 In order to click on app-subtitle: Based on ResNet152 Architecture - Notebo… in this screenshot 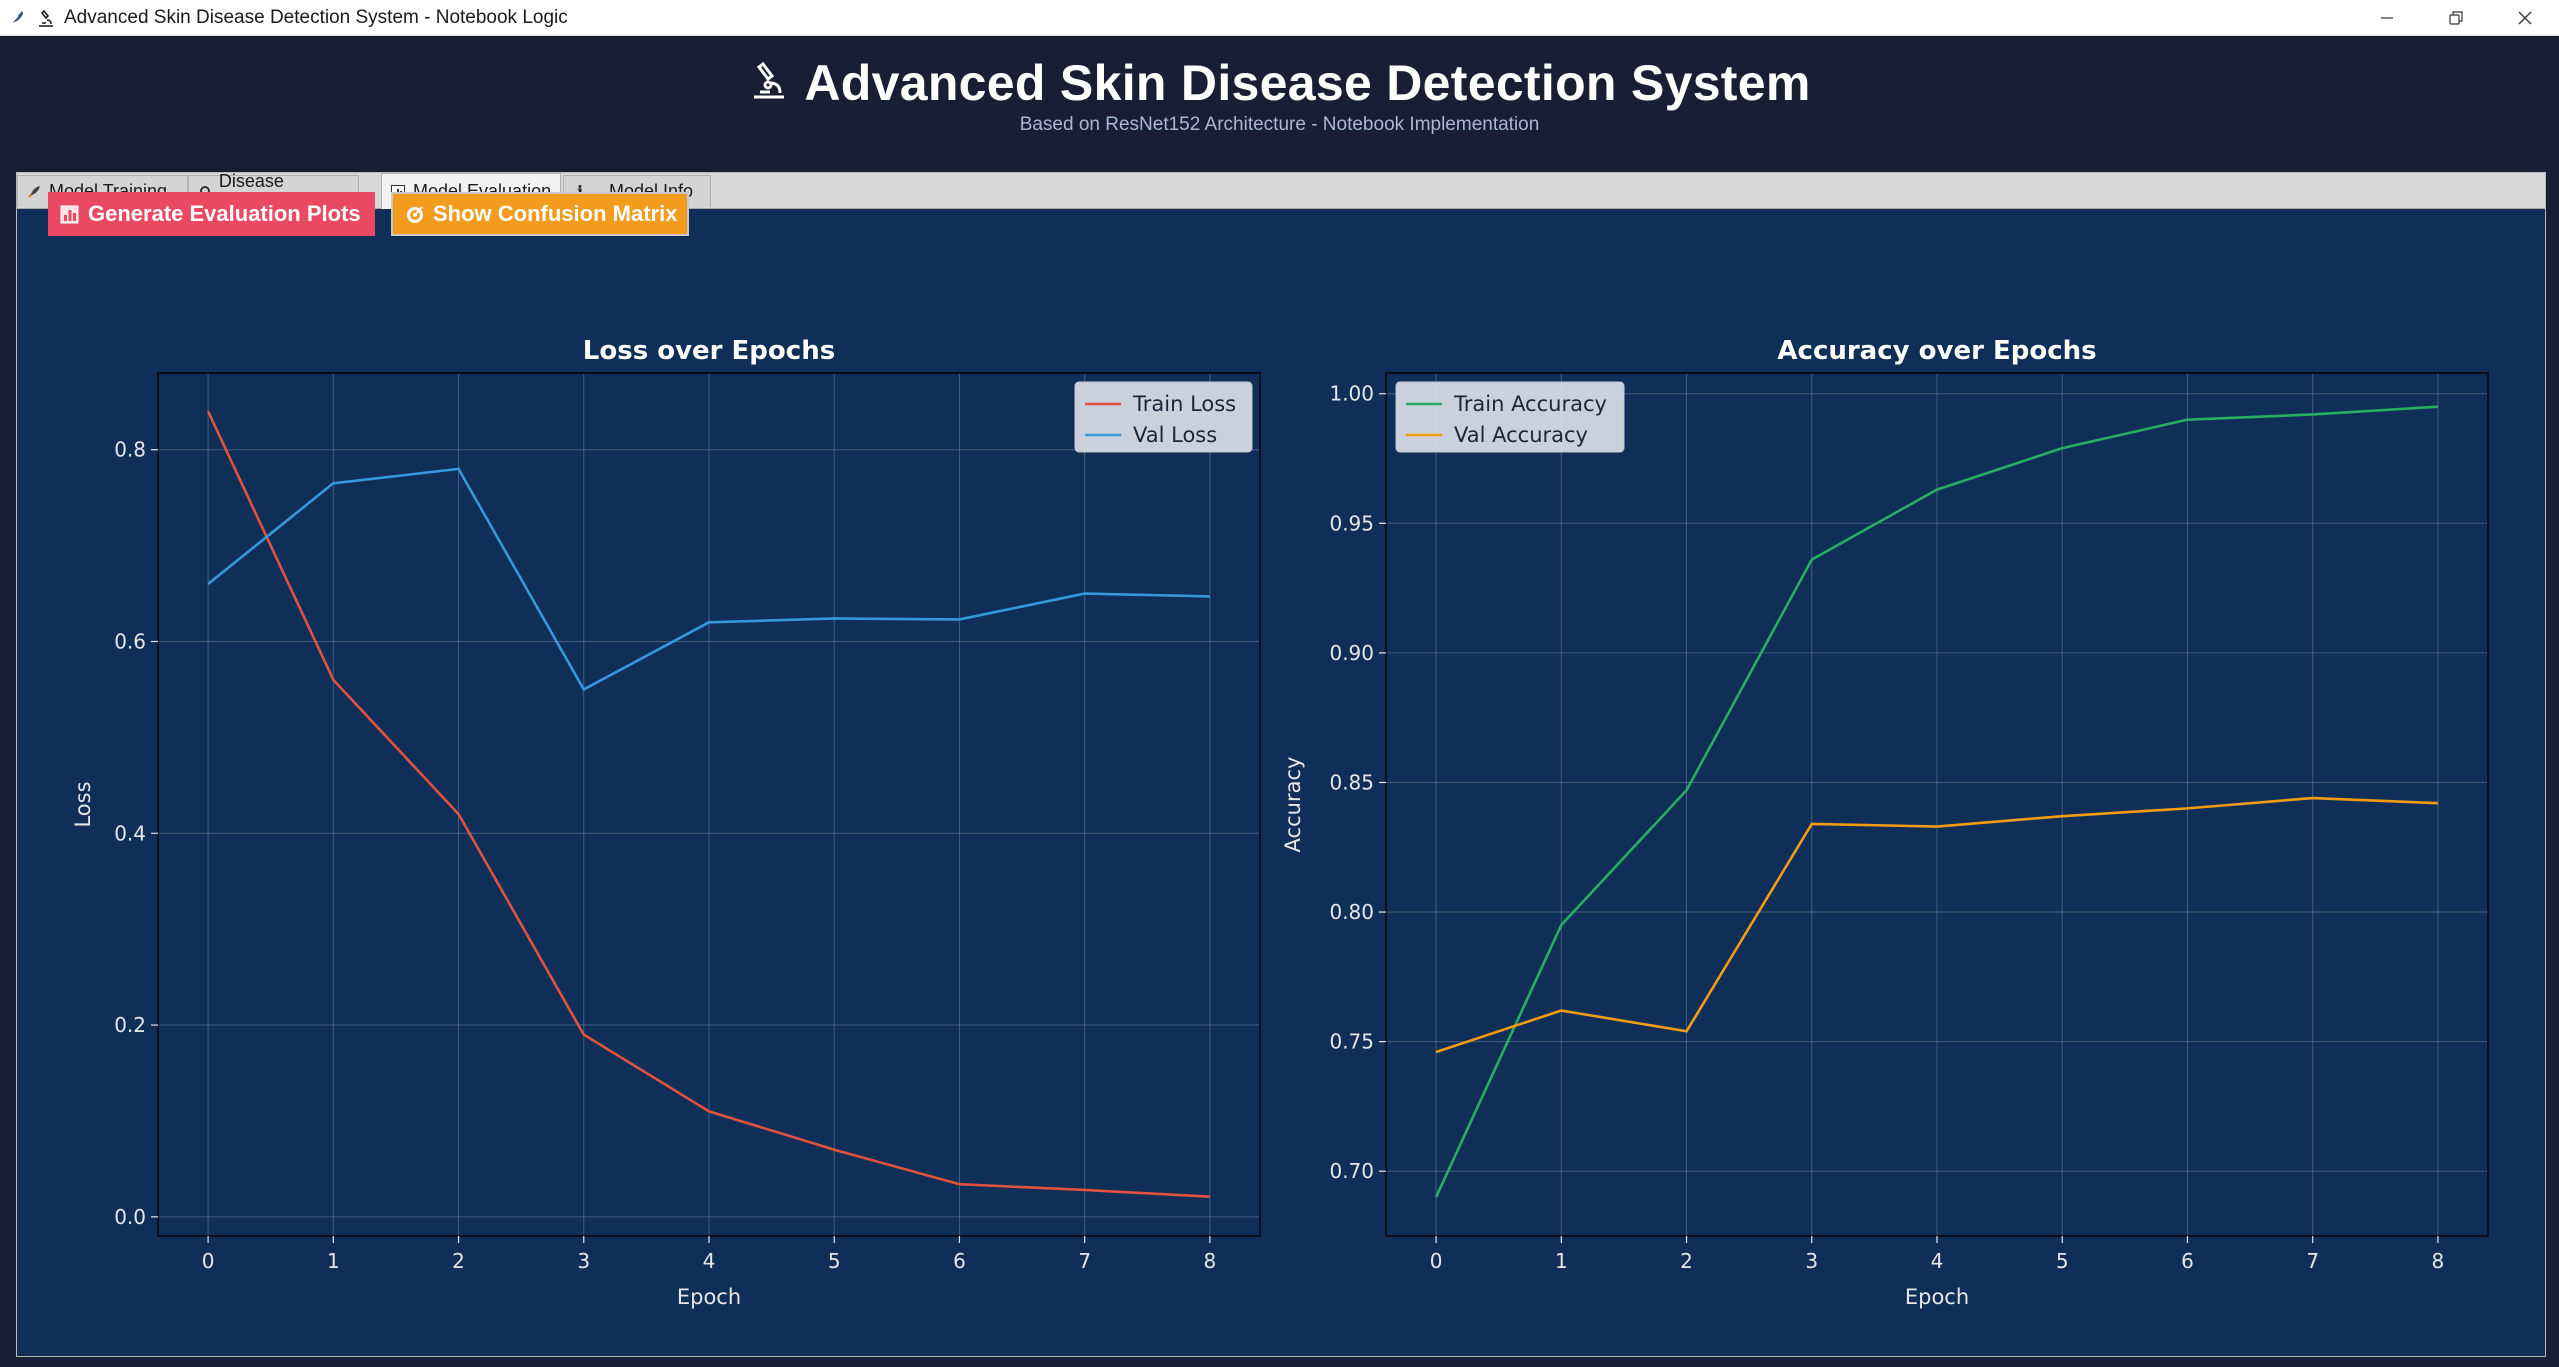, I will do `click(1279, 124)`.